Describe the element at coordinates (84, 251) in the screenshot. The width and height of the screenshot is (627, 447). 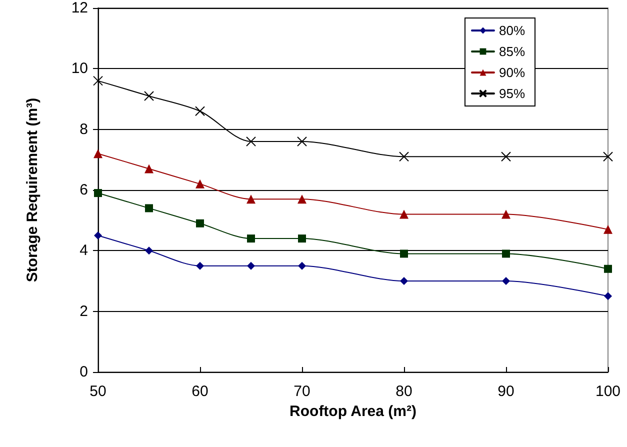
I see `y-tick-label: 4` at that location.